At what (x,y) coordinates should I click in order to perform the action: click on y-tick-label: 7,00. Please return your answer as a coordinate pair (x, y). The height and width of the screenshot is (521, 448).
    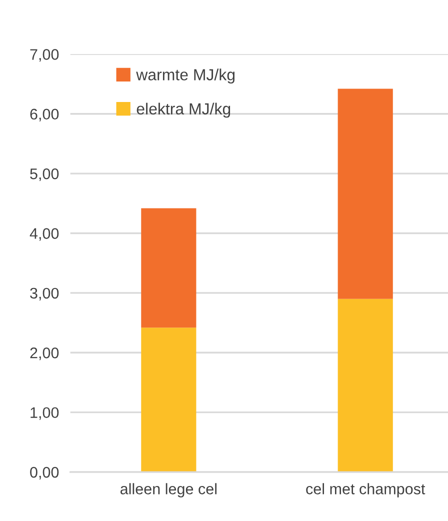
    Looking at the image, I should click on (44, 55).